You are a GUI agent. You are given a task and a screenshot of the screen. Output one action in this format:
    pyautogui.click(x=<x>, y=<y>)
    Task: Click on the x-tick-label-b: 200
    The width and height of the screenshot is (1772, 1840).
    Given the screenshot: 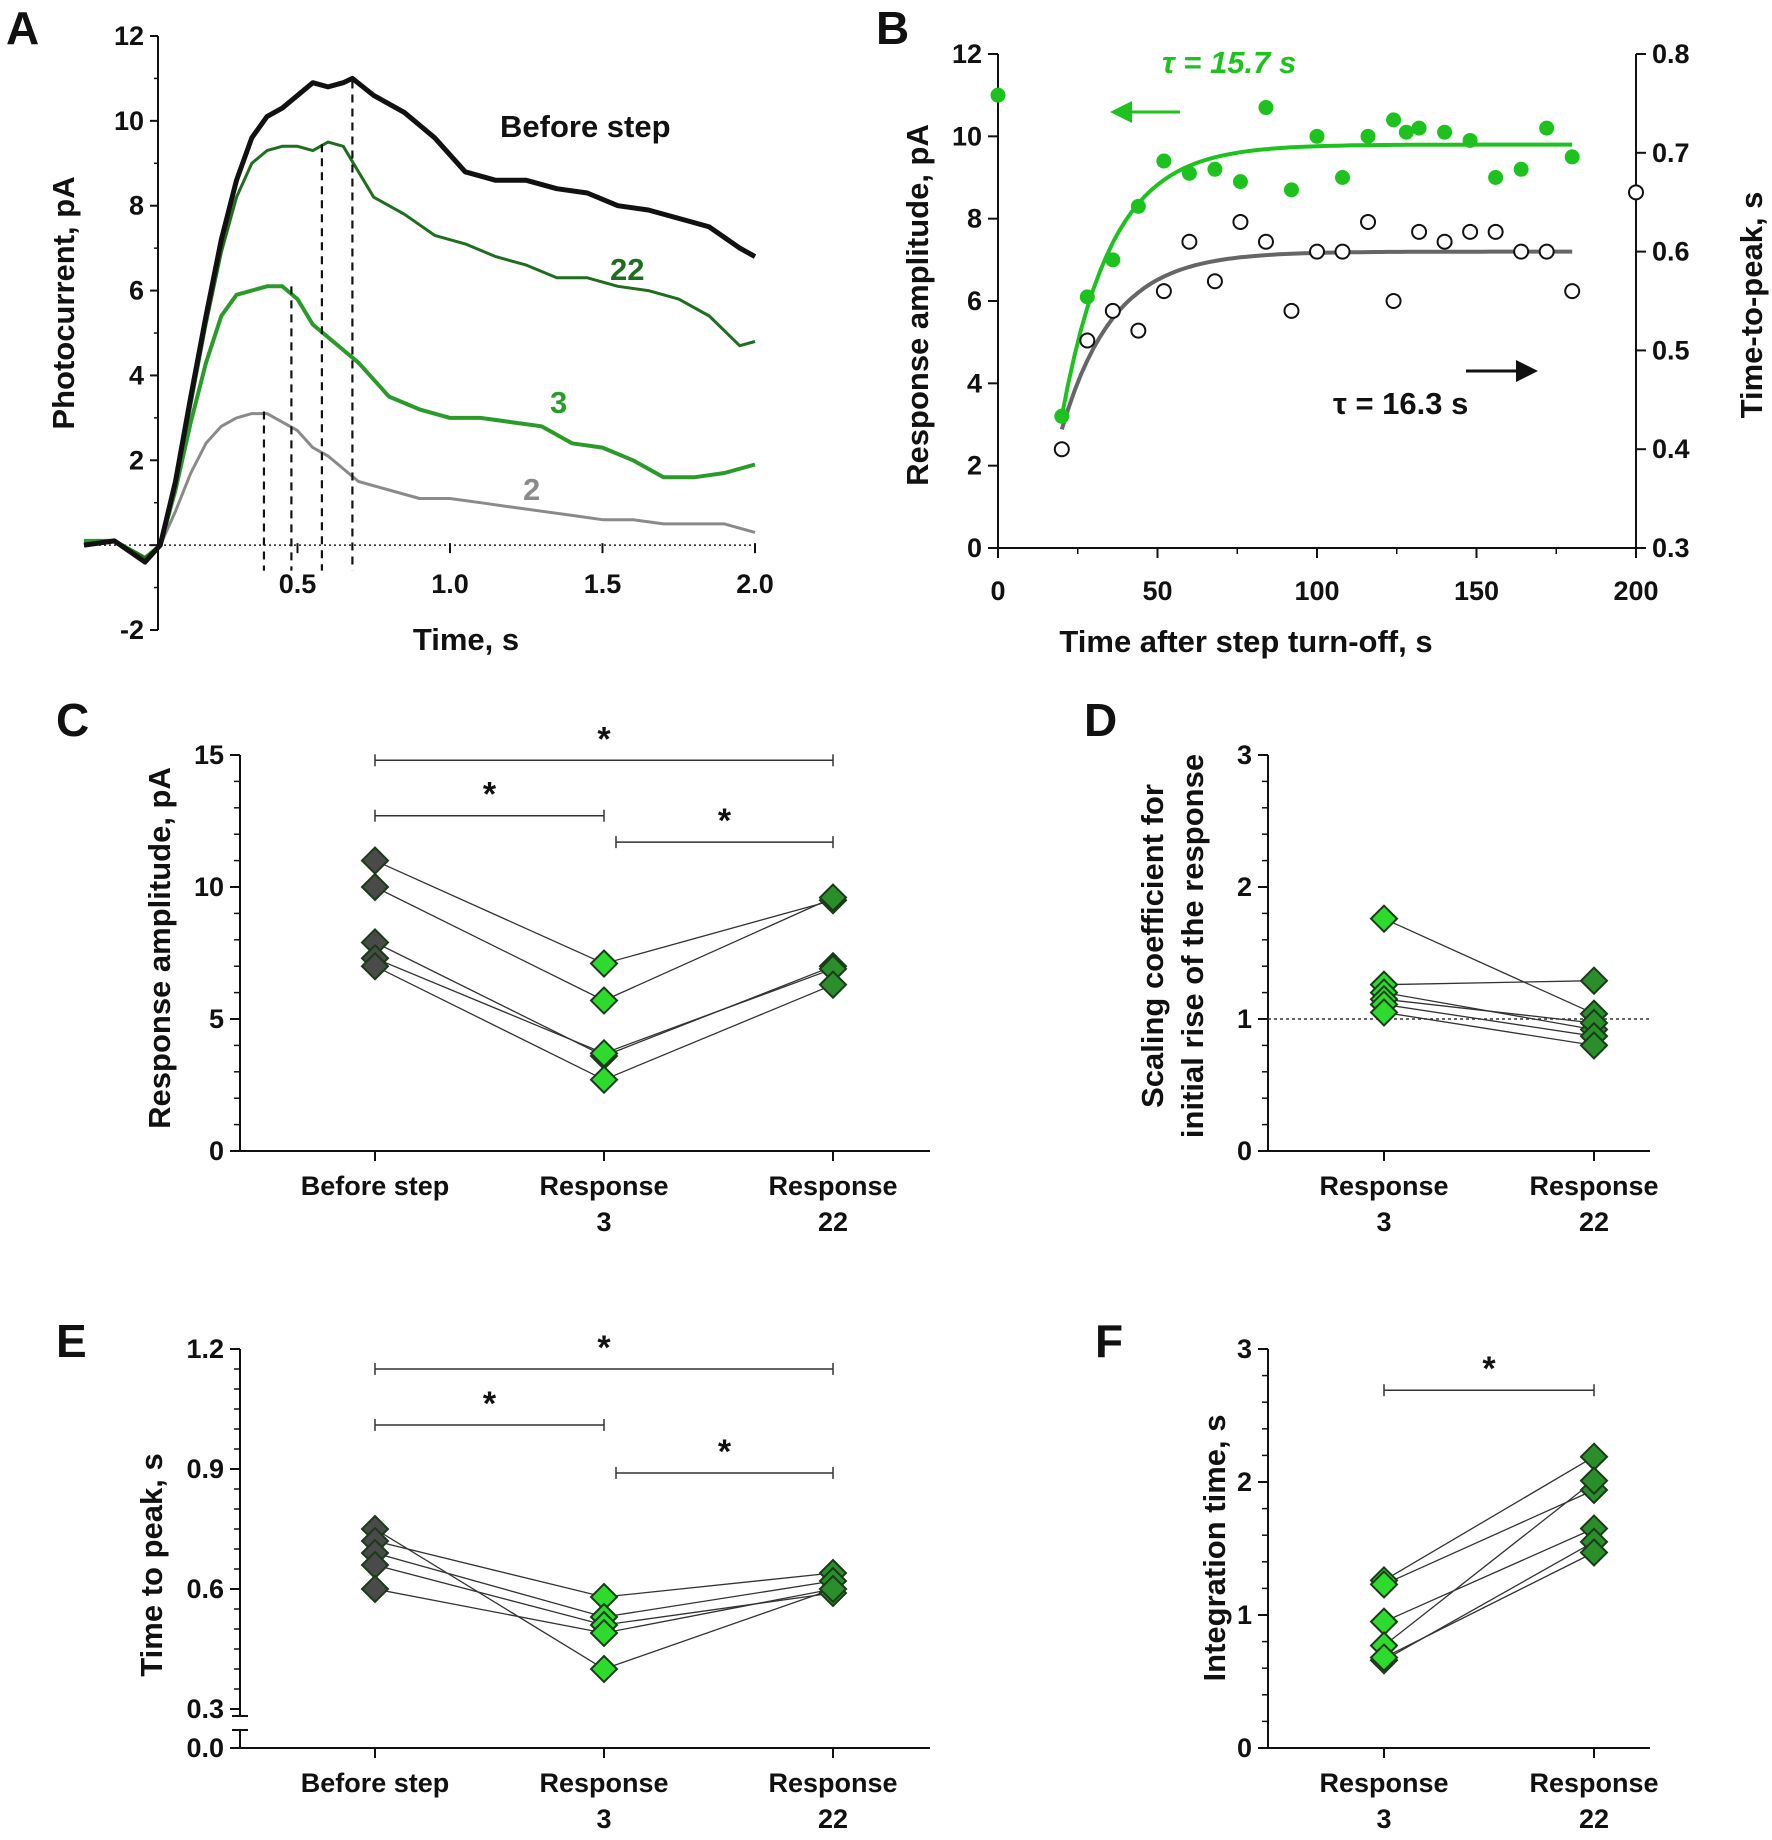 What is the action you would take?
    pyautogui.click(x=1635, y=591)
    